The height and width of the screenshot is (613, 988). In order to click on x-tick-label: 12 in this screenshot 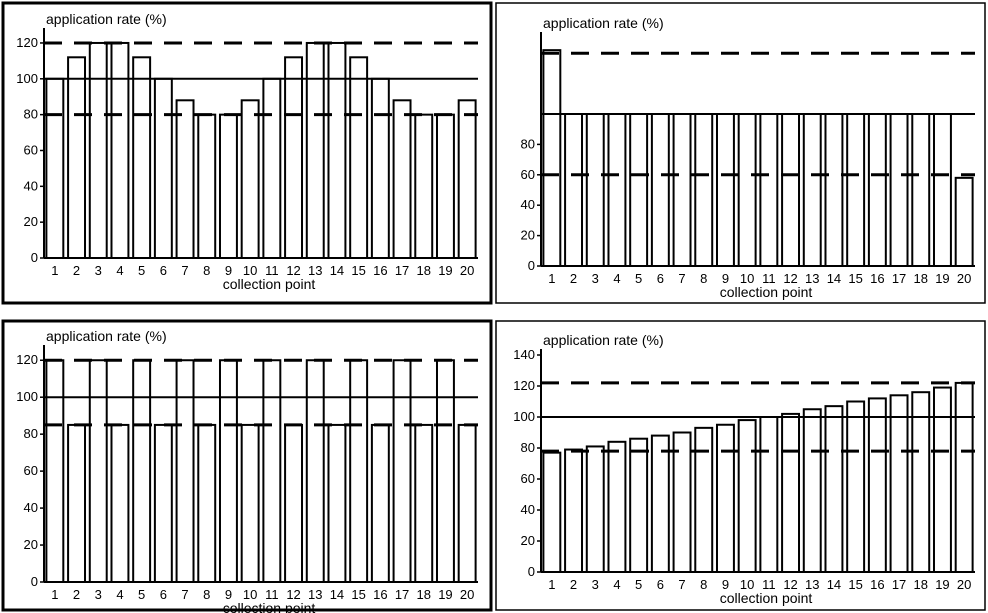, I will do `click(790, 278)`.